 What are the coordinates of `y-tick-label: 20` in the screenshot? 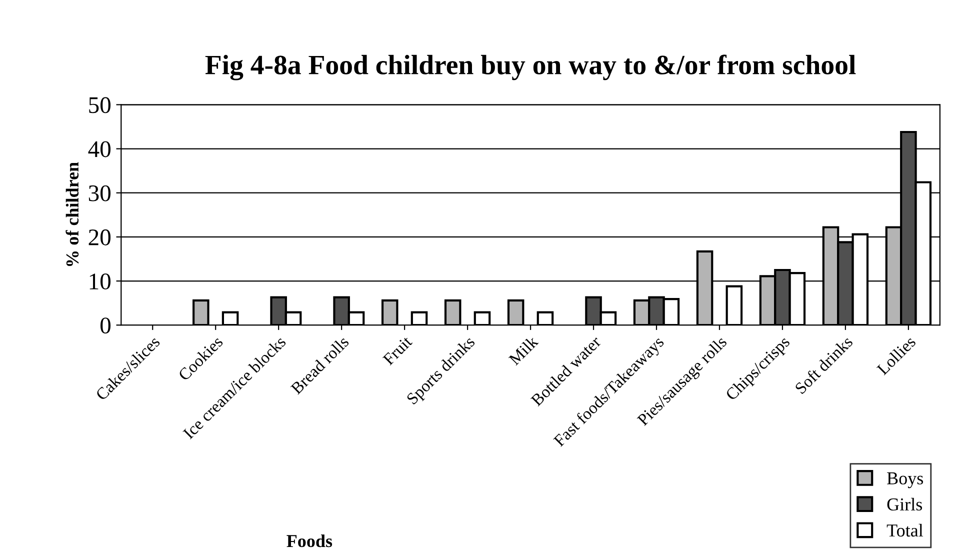 It's located at (99, 237).